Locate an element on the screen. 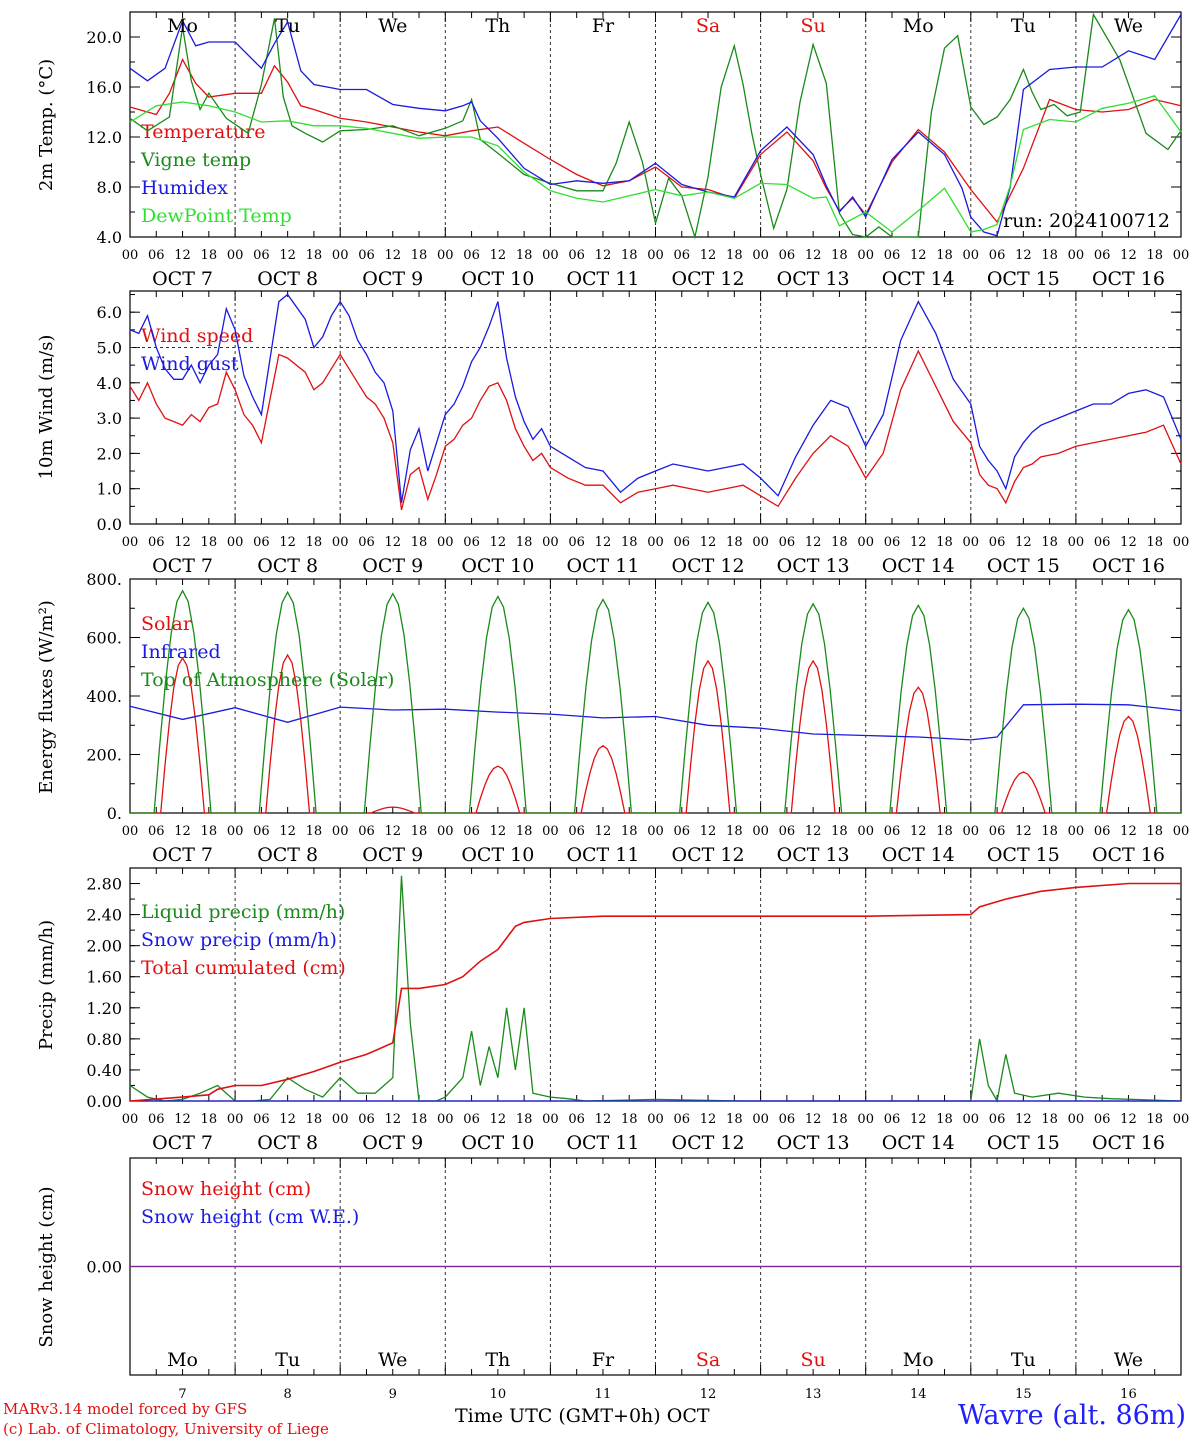 The image size is (1194, 1440). plot-frame is located at coordinates (655, 124).